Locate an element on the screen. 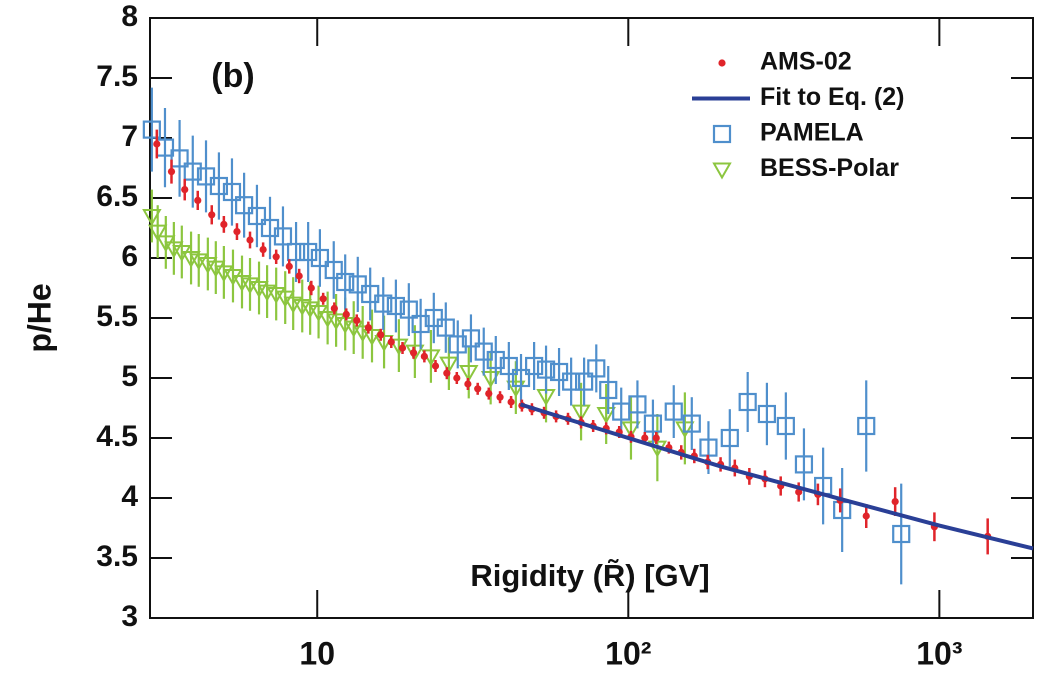 The width and height of the screenshot is (1051, 678). y-tick-label: 8 is located at coordinates (129, 16).